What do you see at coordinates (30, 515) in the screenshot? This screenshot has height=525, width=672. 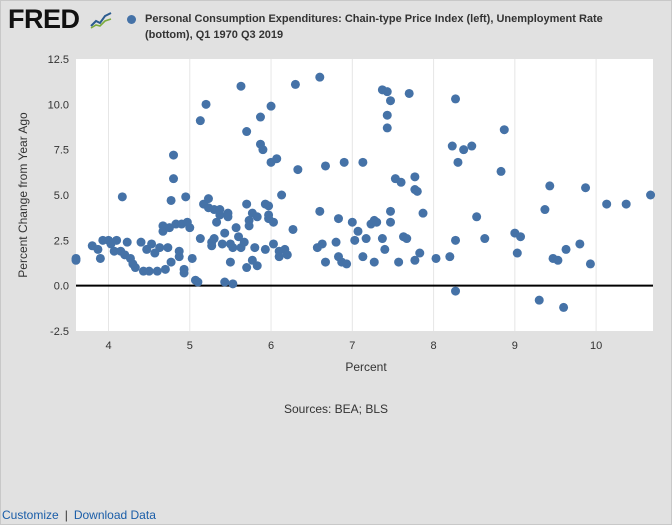 I see `customize-link: Customize` at bounding box center [30, 515].